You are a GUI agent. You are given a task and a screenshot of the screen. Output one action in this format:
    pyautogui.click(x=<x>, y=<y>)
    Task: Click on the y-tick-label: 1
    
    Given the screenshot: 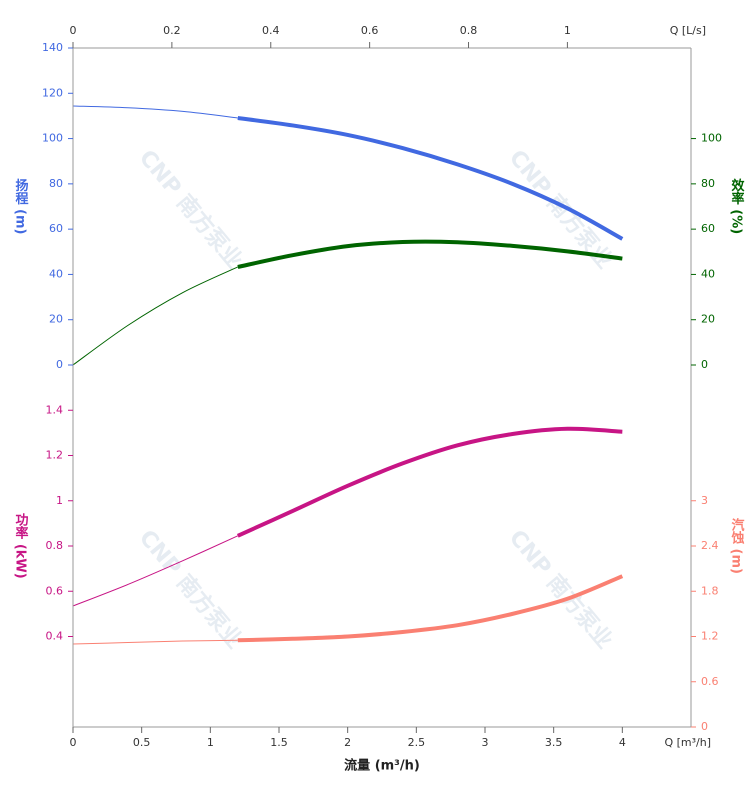 What is the action you would take?
    pyautogui.click(x=59, y=500)
    